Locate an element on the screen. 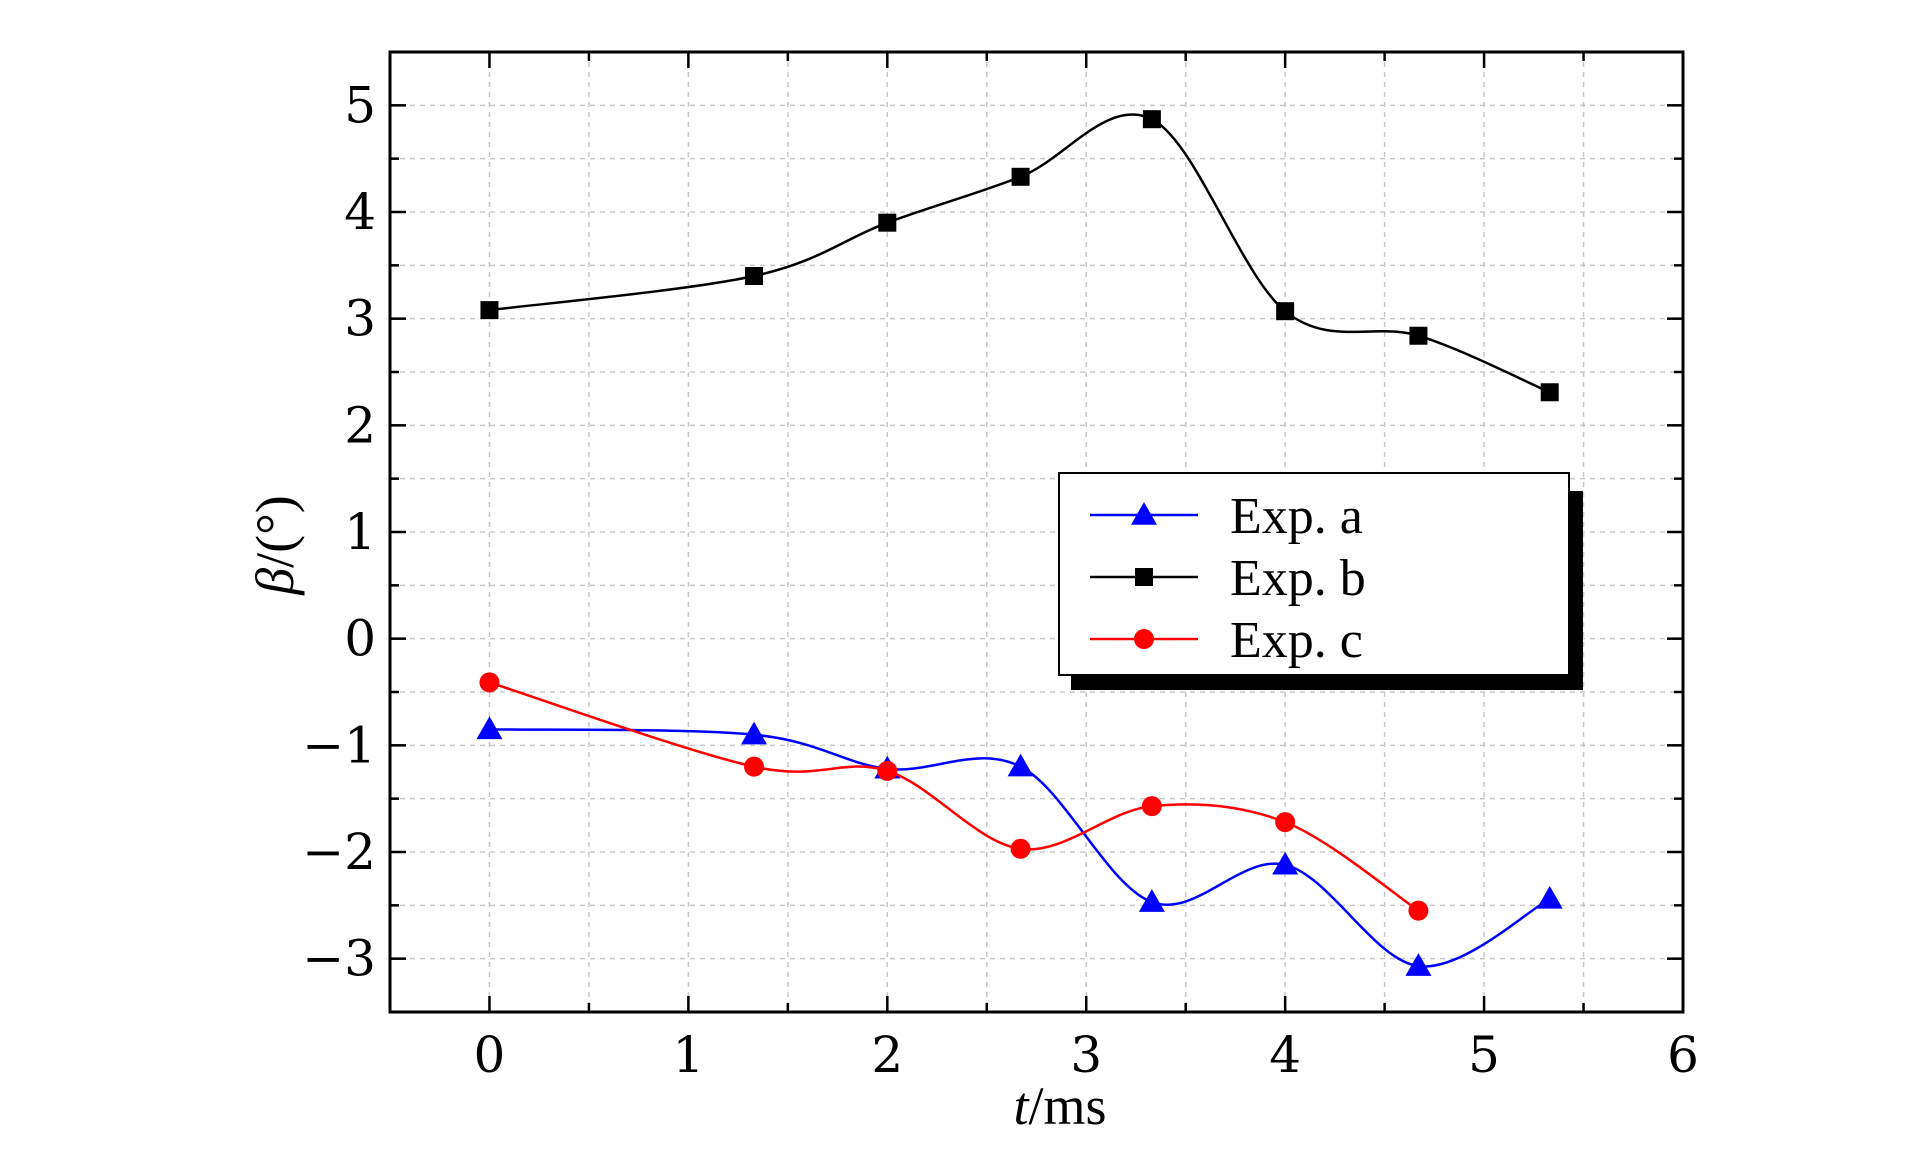 This screenshot has width=1923, height=1169. x-axis-title: t/ms is located at coordinates (1059, 1106).